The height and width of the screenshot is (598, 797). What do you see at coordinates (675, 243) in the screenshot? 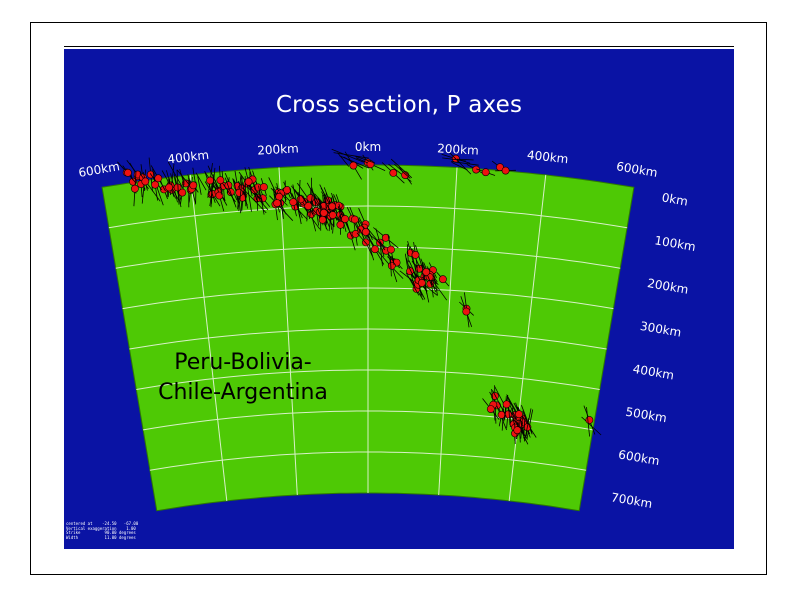
I see `y-tick-label: 100km` at bounding box center [675, 243].